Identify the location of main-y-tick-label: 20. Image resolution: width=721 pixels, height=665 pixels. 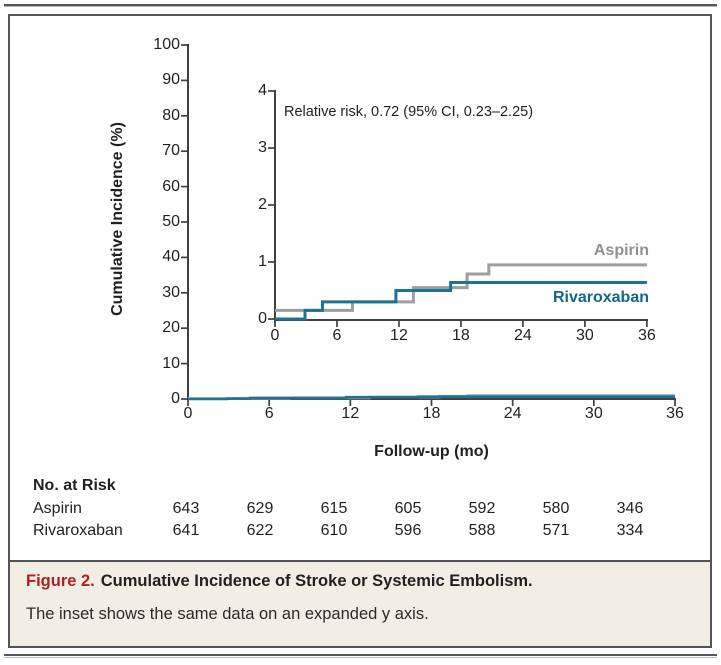
(171, 328).